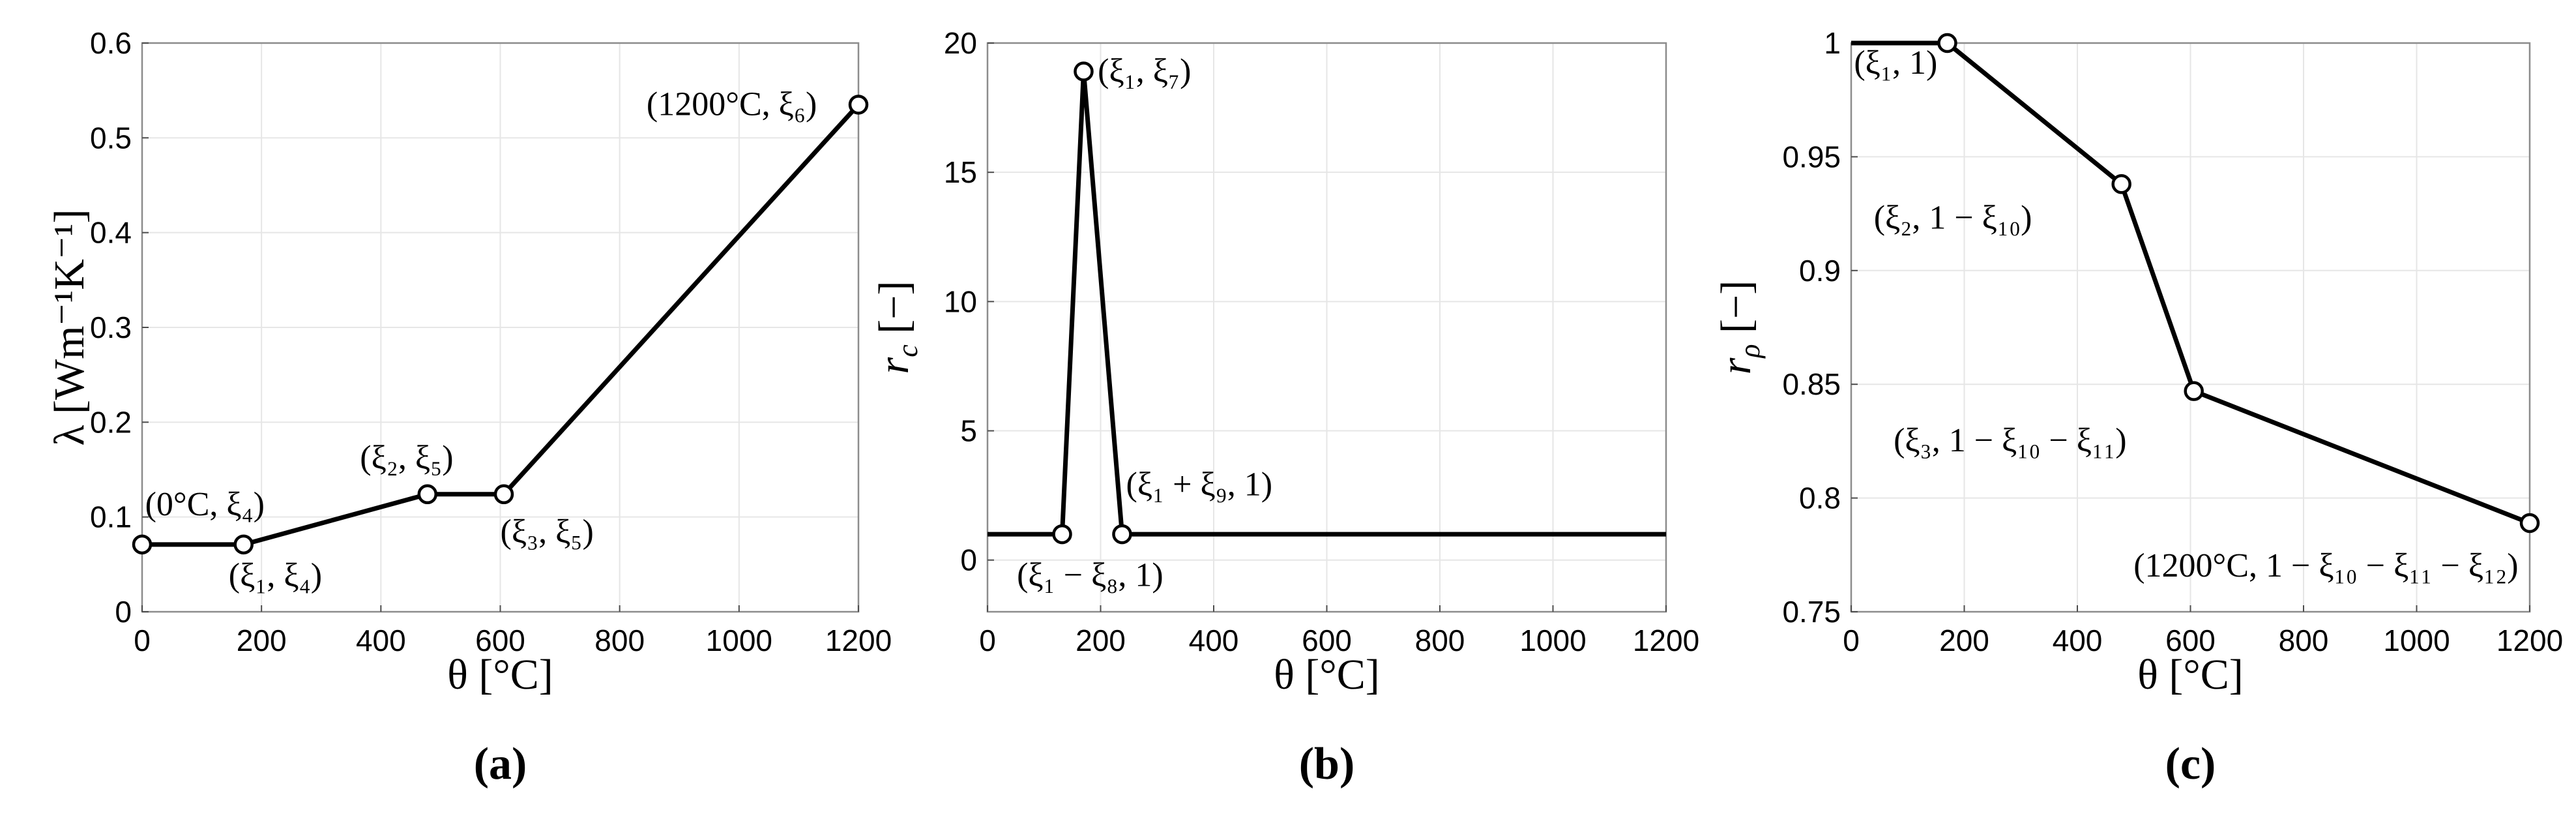 This screenshot has height=827, width=2576. Describe the element at coordinates (111, 422) in the screenshot. I see `y-tick-label: 0.2` at that location.